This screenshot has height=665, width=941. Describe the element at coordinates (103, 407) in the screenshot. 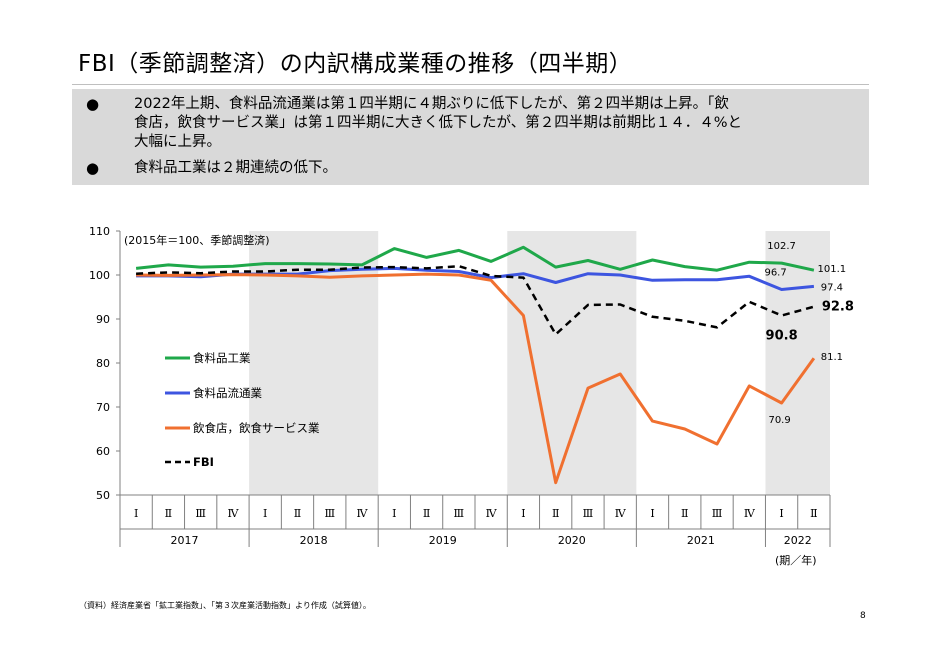

I see `y-tick-label: 70` at that location.